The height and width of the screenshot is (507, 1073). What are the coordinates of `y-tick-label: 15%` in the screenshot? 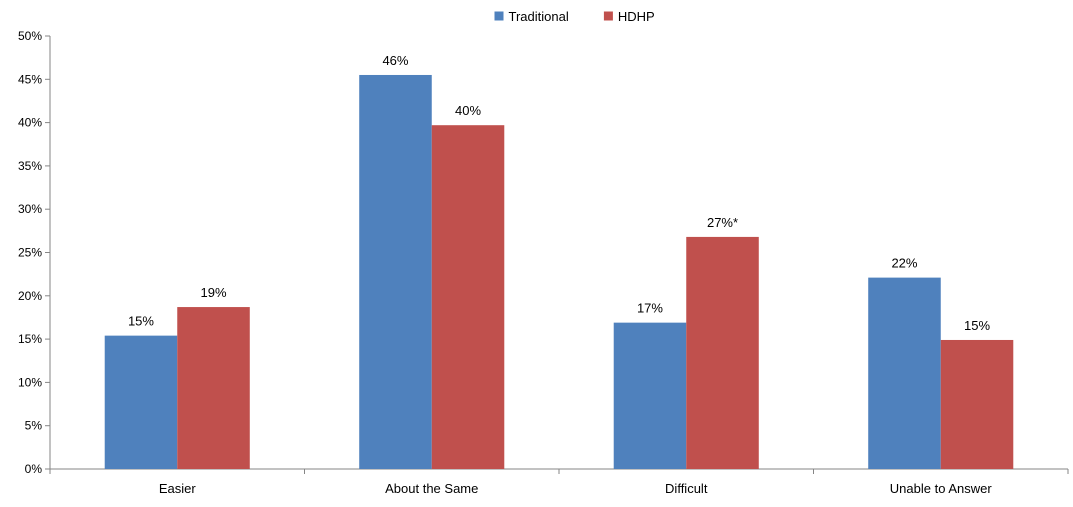 It's located at (30, 339).